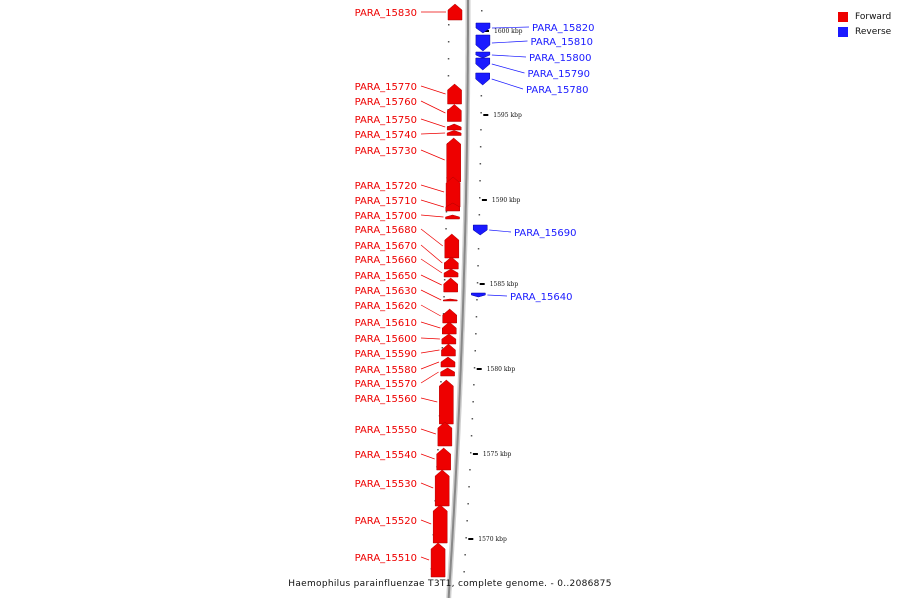 This screenshot has width=900, height=600. What do you see at coordinates (386, 558) in the screenshot?
I see `gene-label: PARA_15510` at bounding box center [386, 558].